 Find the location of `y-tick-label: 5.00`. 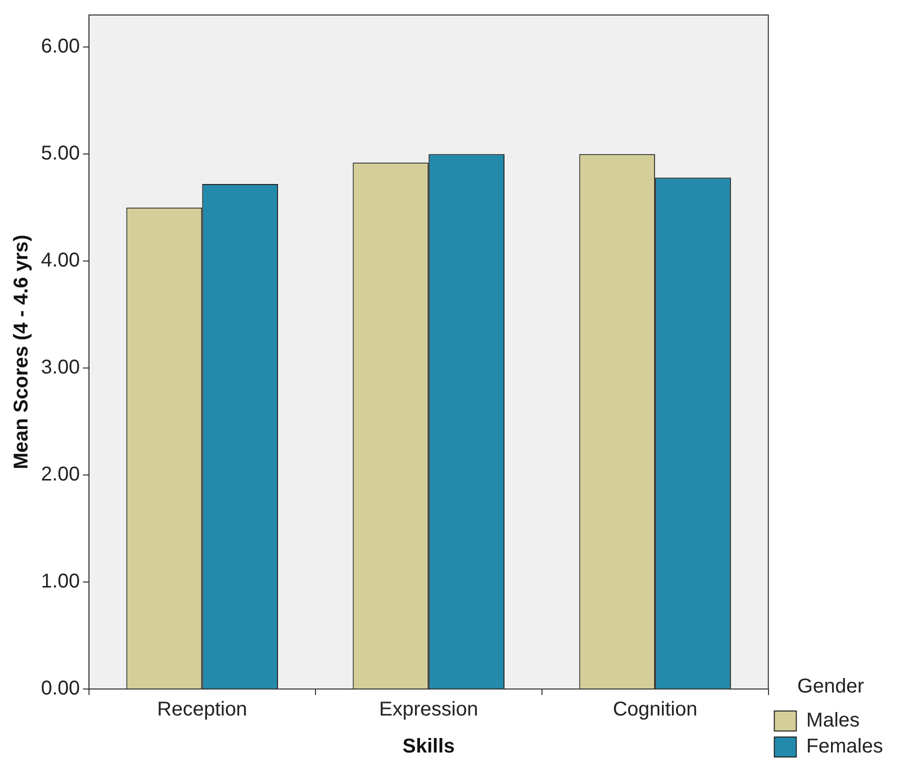

y-tick-label: 5.00 is located at coordinates (60, 153).